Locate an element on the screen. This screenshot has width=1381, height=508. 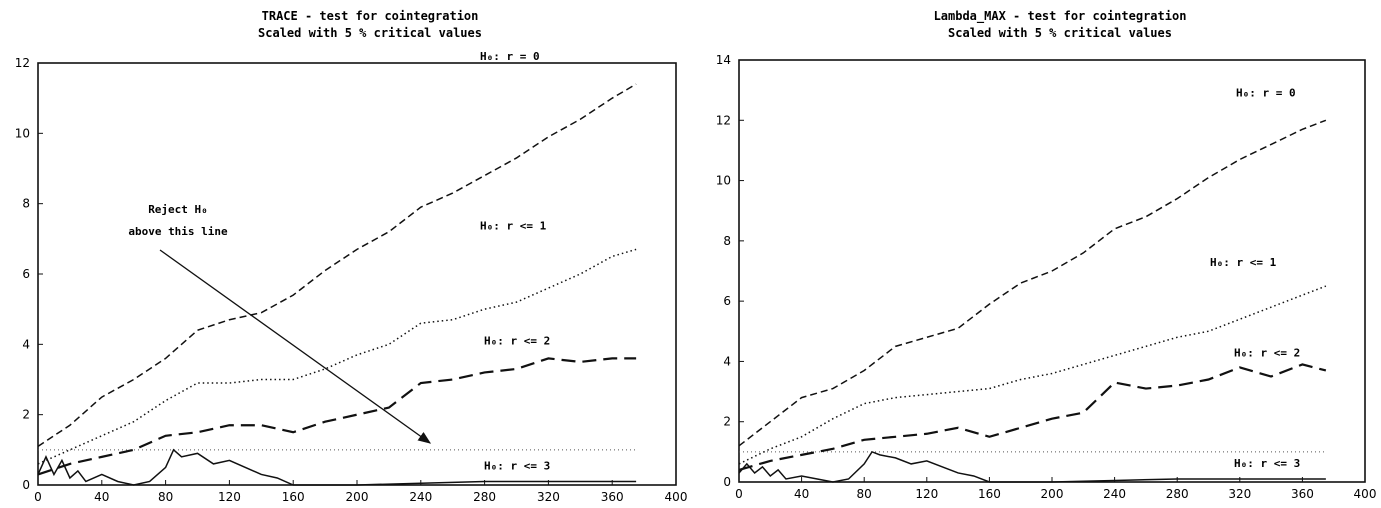
annotation-arrow is located at coordinates (295, 346).